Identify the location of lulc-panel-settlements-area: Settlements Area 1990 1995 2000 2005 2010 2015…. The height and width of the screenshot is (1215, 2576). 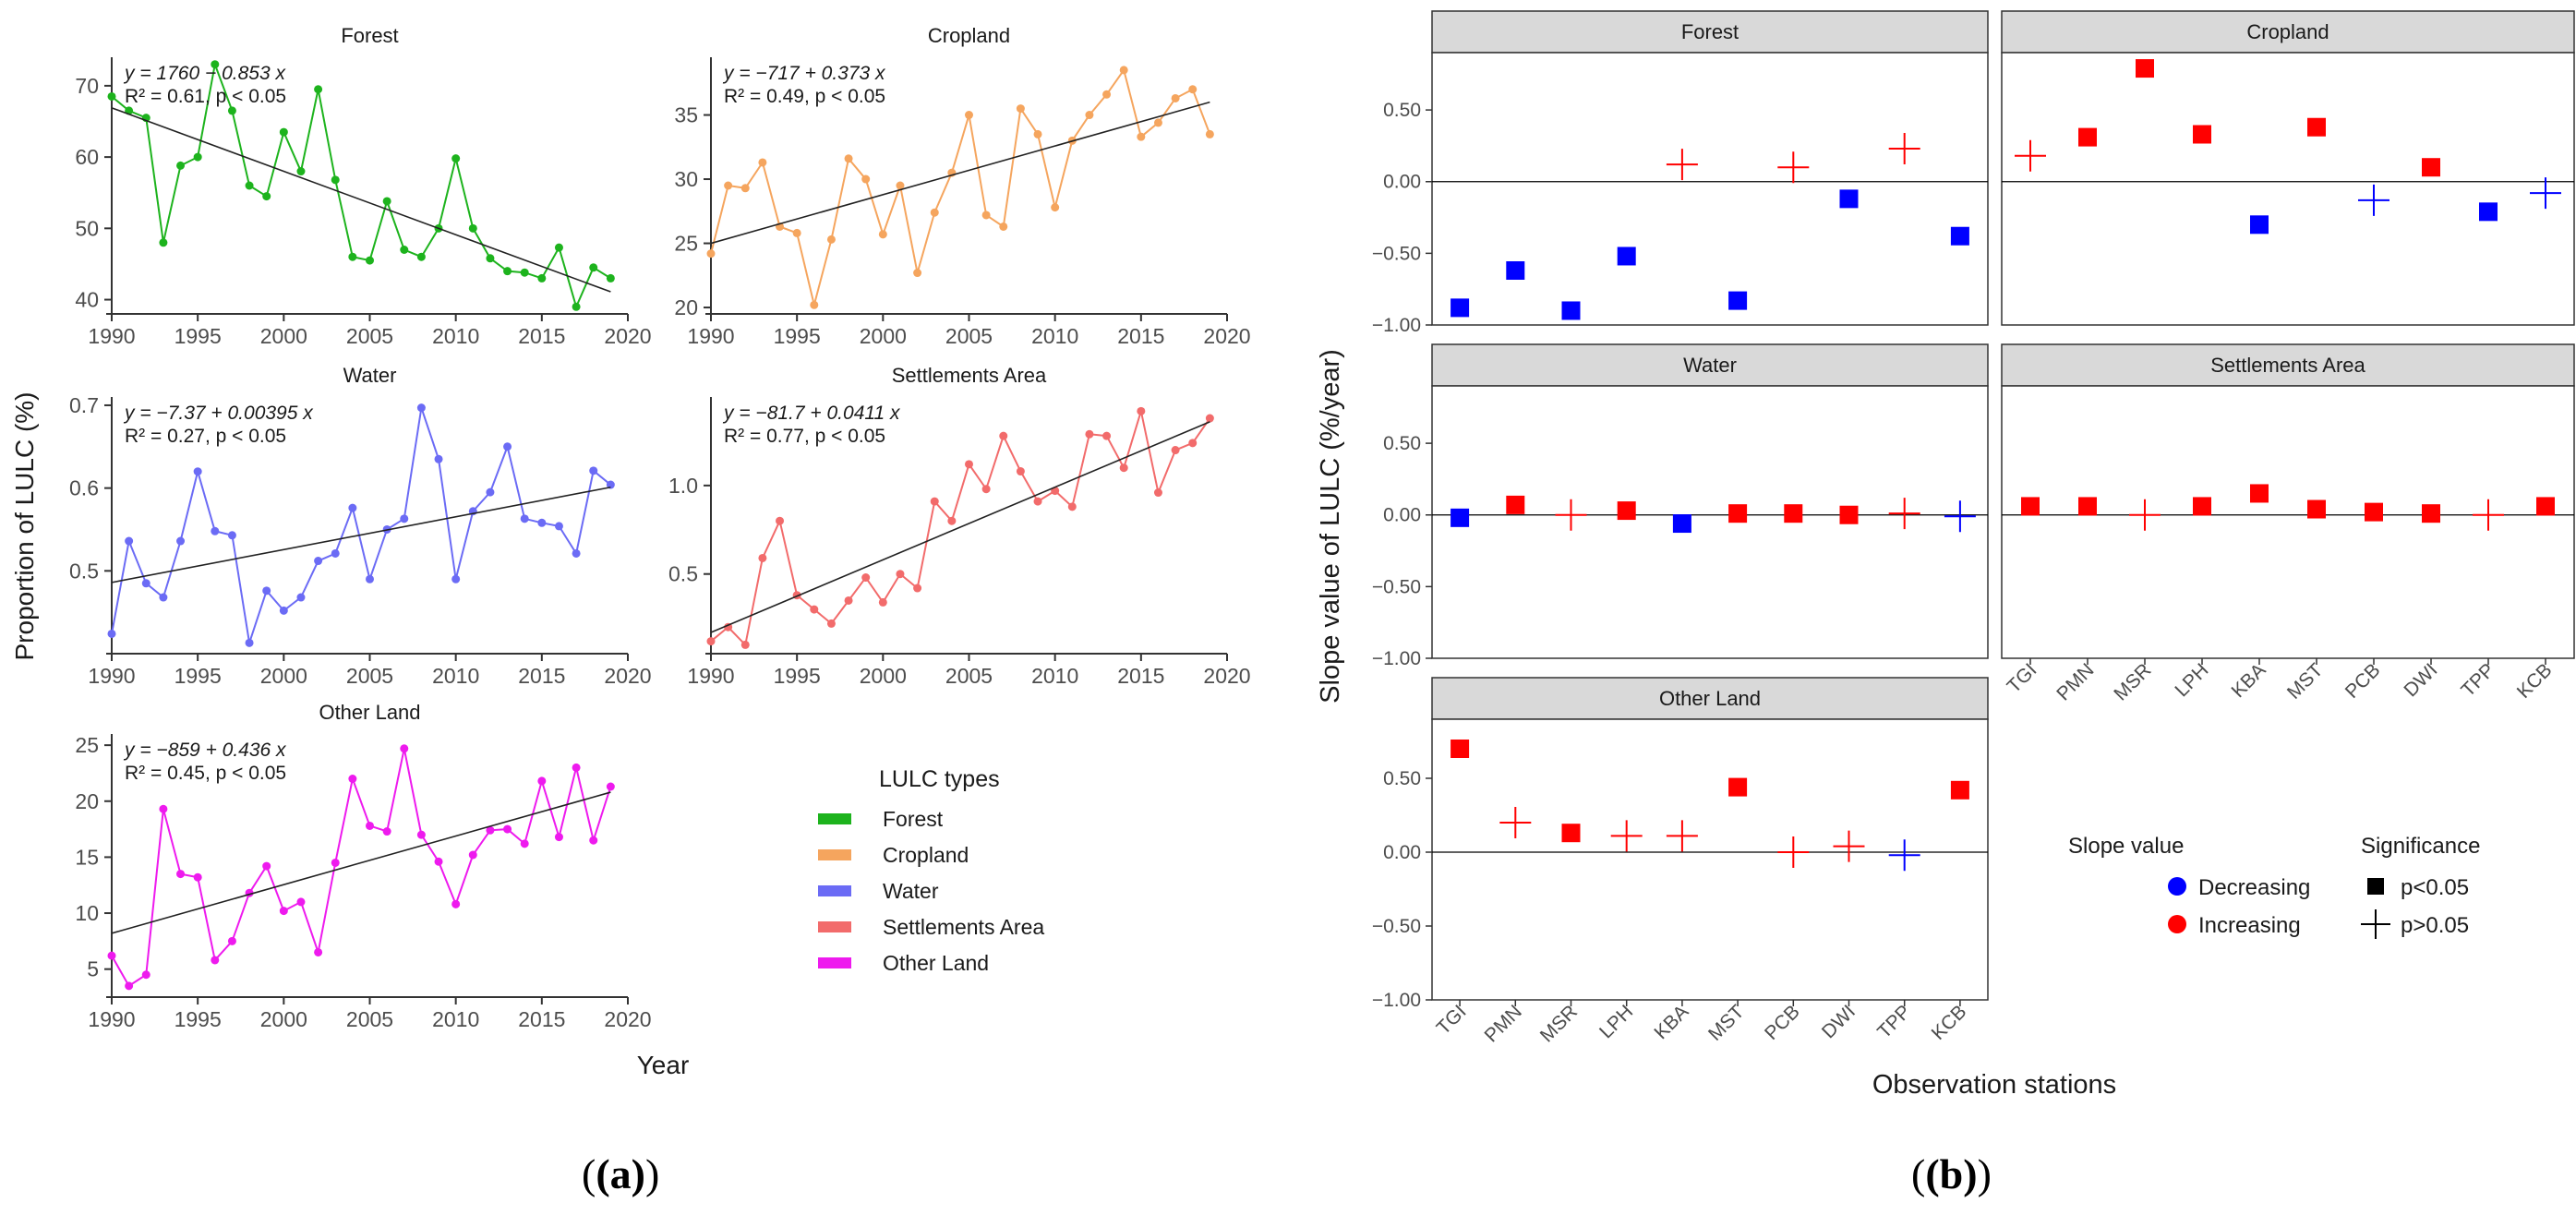
(960, 526).